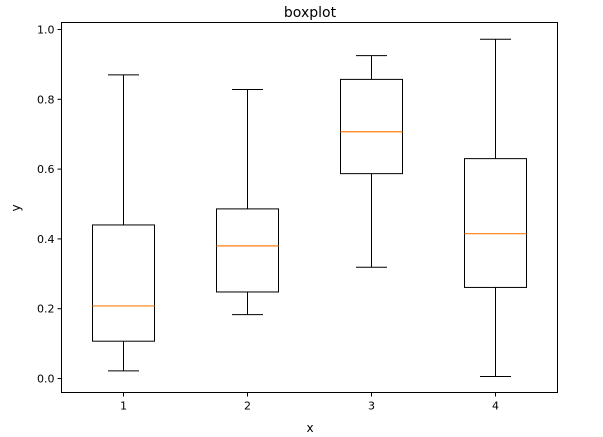 The height and width of the screenshot is (437, 603). I want to click on x-tick-label: 3, so click(371, 406).